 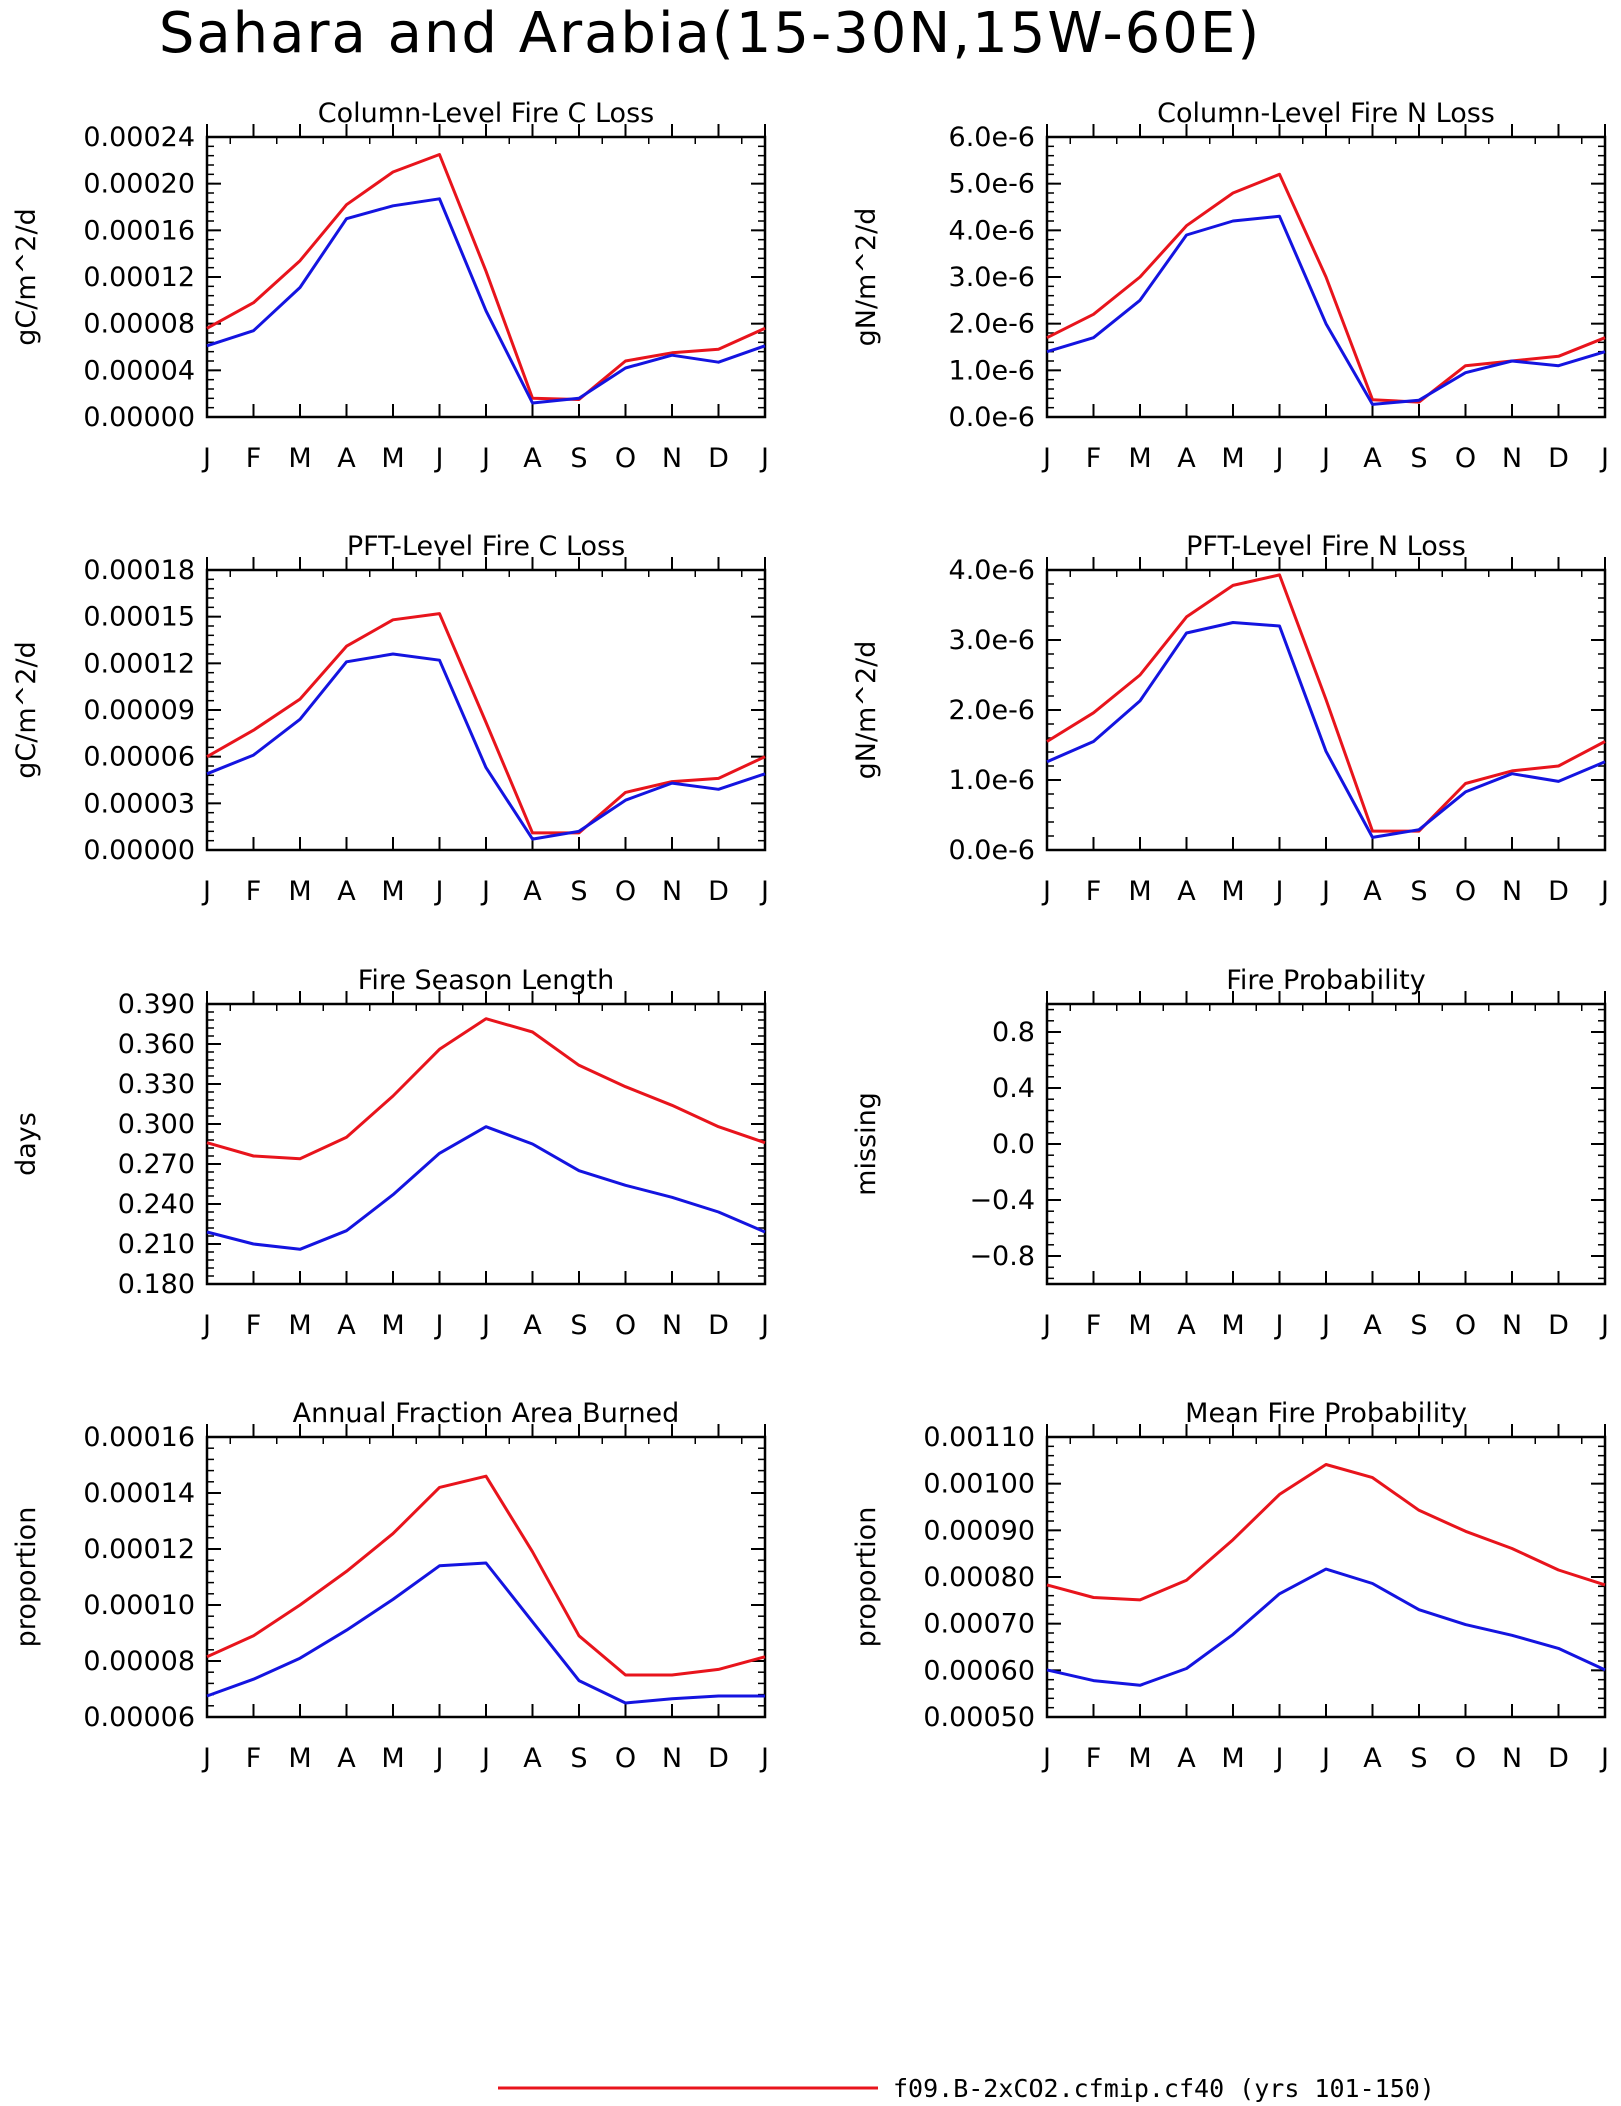 I want to click on y-tick-label: 4.0e-6, so click(x=992, y=570).